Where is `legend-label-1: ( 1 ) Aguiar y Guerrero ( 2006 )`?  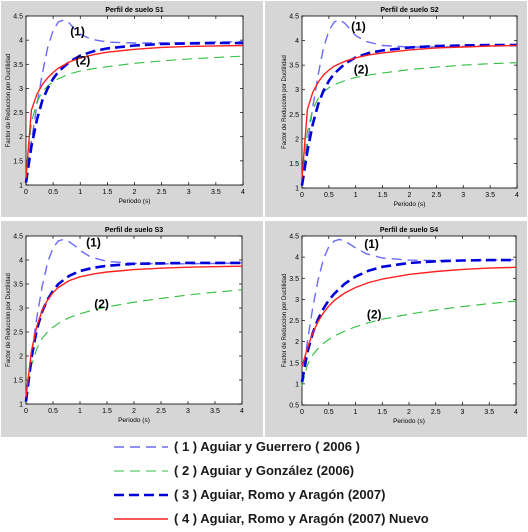
legend-label-1: ( 1 ) Aguiar y Guerrero ( 2006 ) is located at coordinates (267, 446).